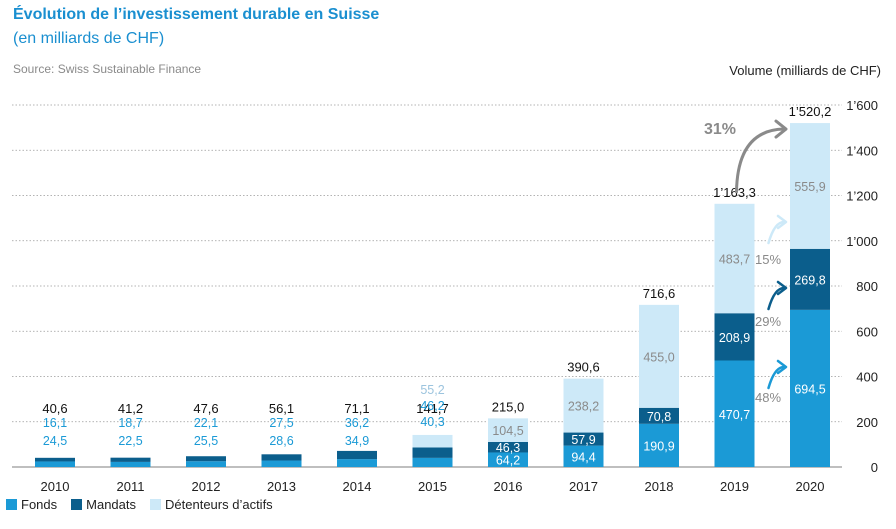  I want to click on bar-label-mandats: 208,9, so click(734, 338).